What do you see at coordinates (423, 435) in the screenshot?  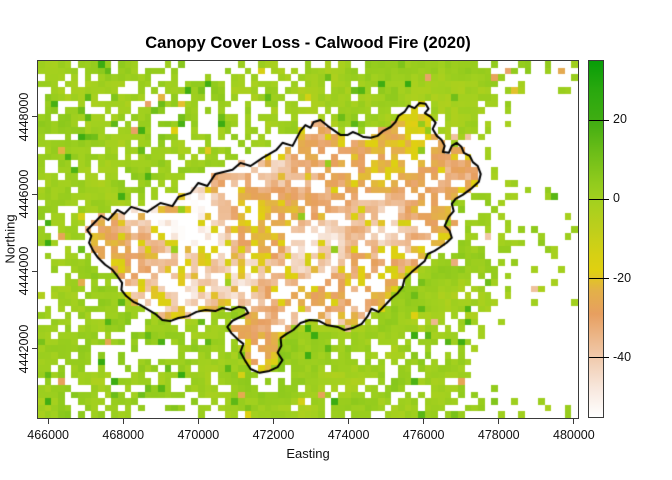 I see `x-tick-label: 476000` at bounding box center [423, 435].